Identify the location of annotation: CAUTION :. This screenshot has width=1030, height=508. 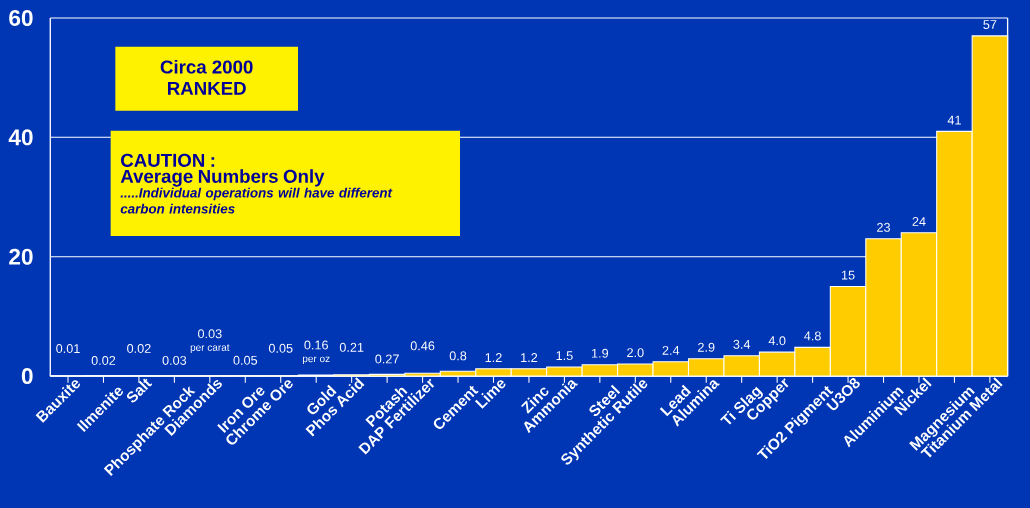
(168, 160).